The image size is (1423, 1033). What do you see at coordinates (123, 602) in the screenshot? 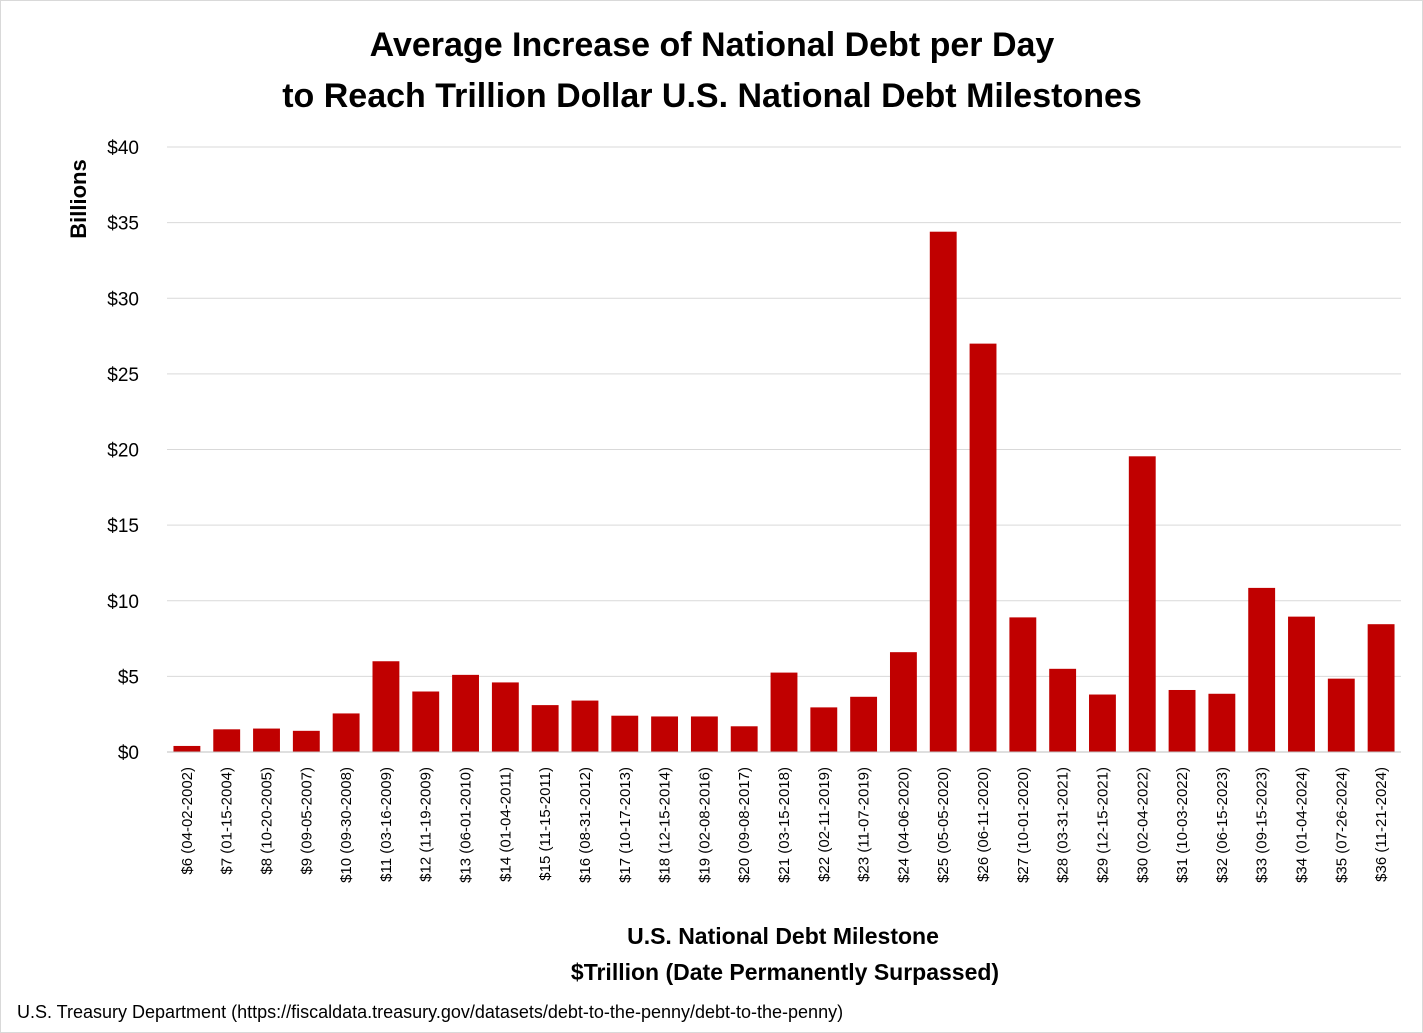
I see `y-tick-label: $10` at bounding box center [123, 602].